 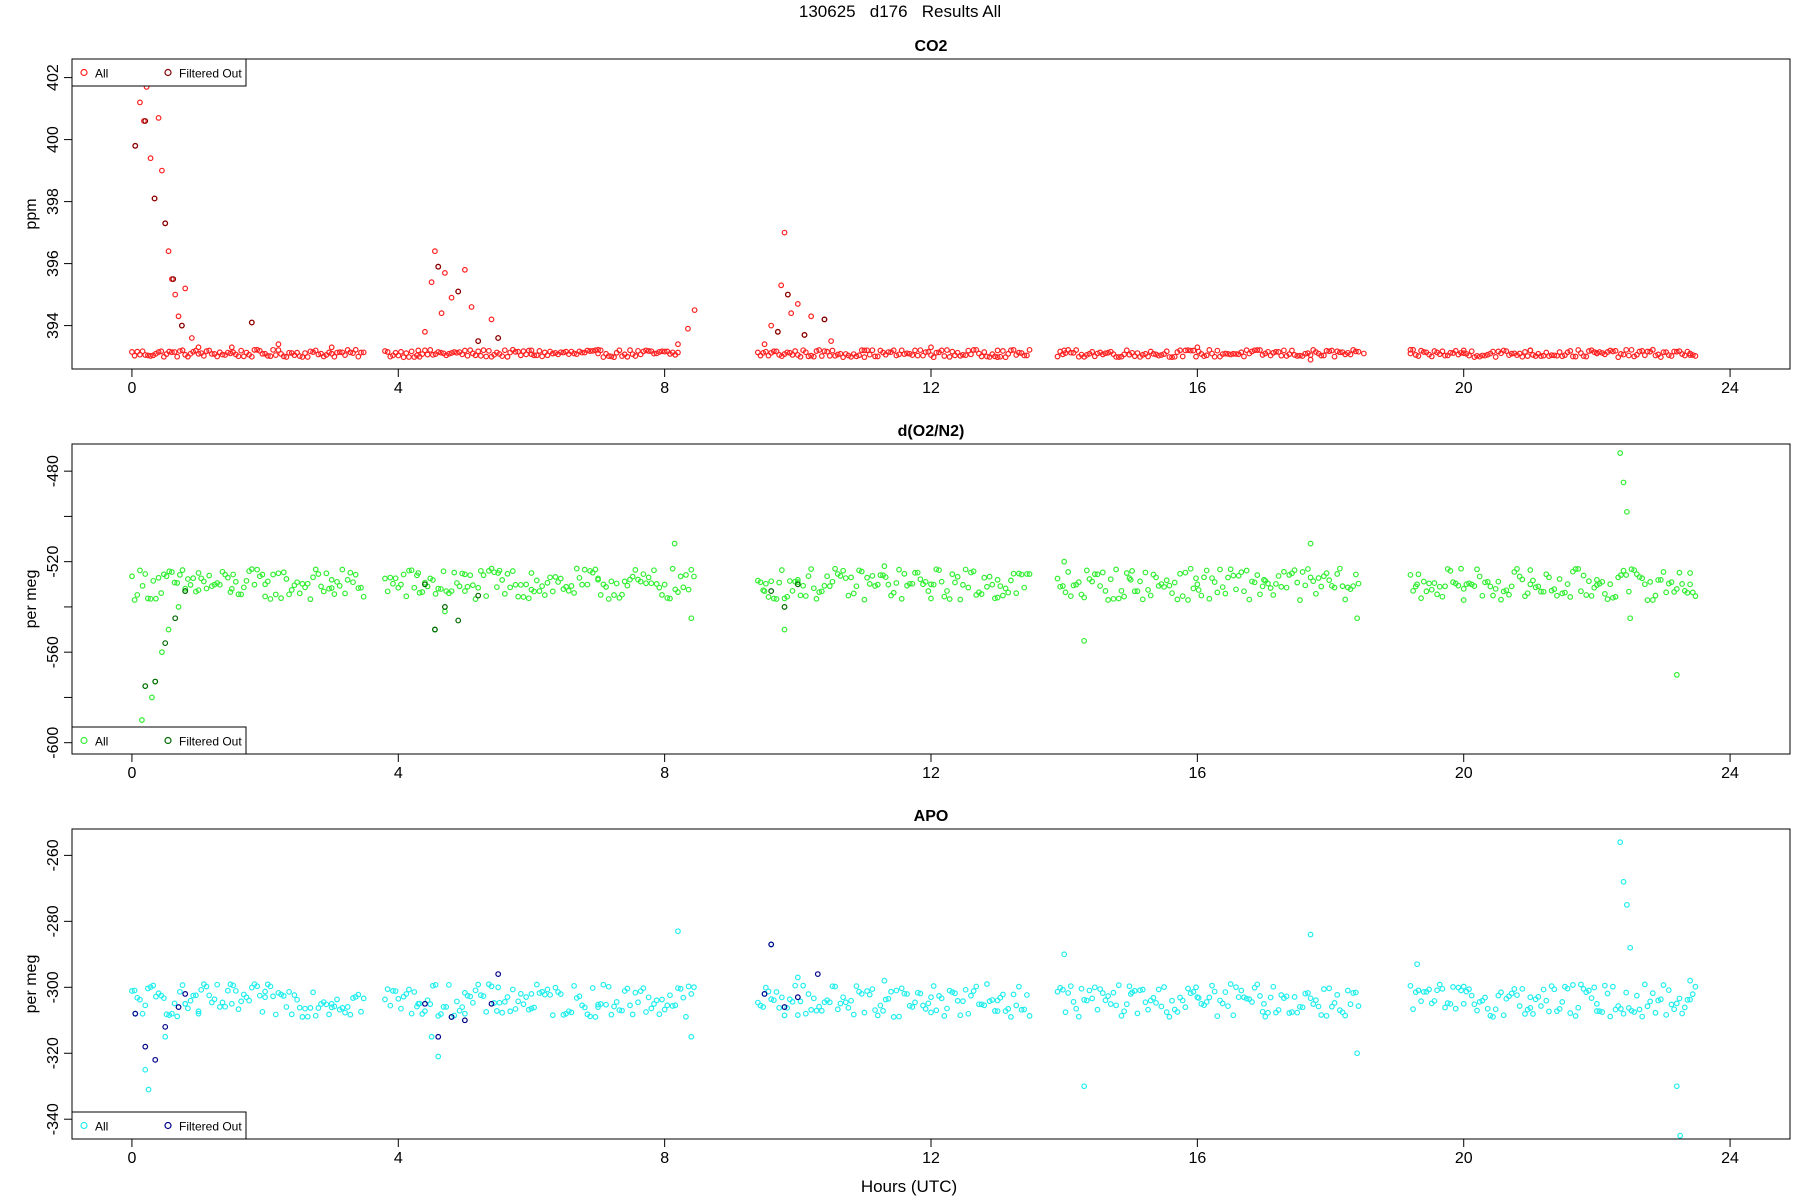 I want to click on legend-box, so click(x=159, y=72).